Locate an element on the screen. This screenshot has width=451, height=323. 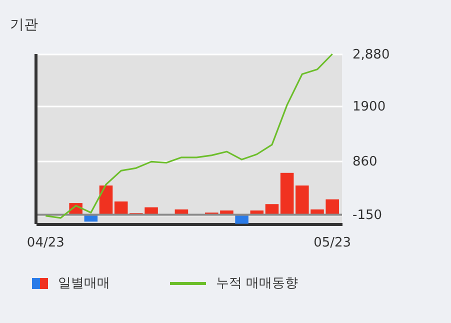
legend-label: 일별매매 is located at coordinates (84, 283).